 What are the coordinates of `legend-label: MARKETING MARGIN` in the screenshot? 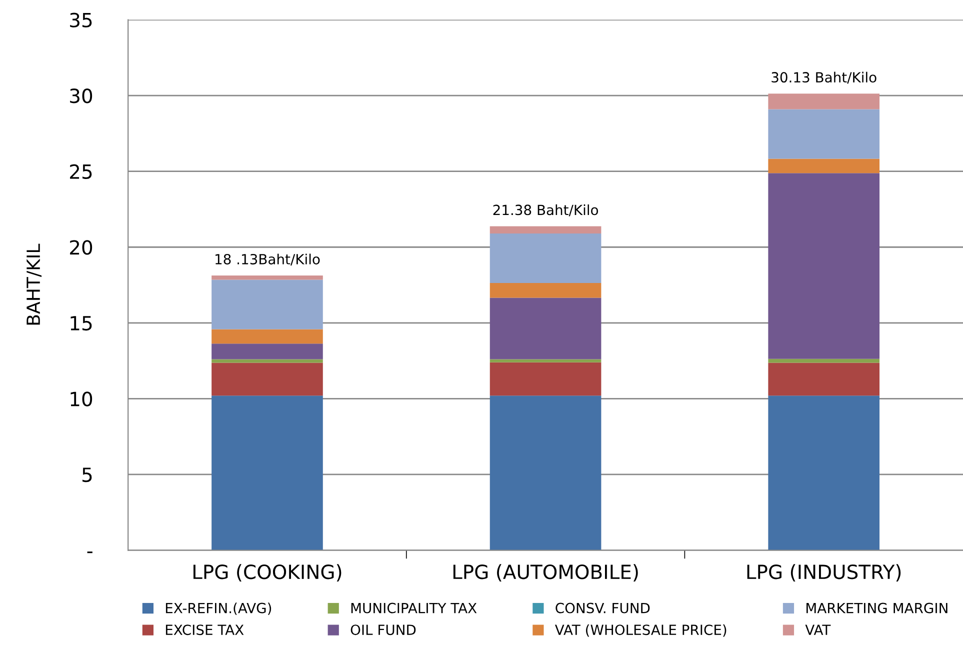 It's located at (877, 608).